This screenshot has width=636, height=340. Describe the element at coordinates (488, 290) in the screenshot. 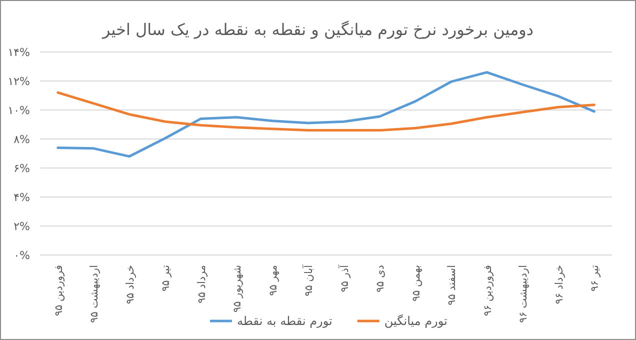

I see `x-tick-label: فروردین ۹۶` at that location.